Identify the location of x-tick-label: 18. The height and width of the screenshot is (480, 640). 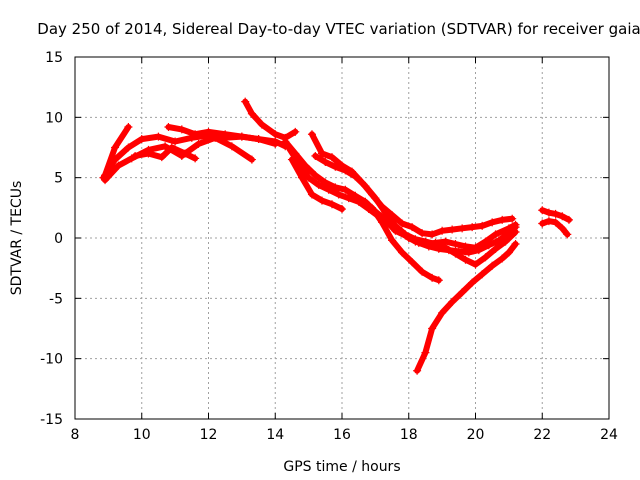
(409, 435).